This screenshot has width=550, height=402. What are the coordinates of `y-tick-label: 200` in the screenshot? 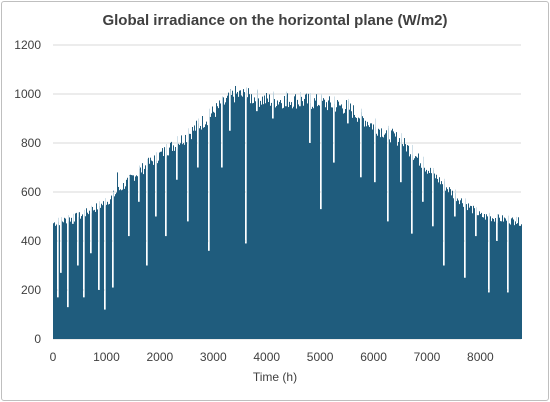 It's located at (31, 290).